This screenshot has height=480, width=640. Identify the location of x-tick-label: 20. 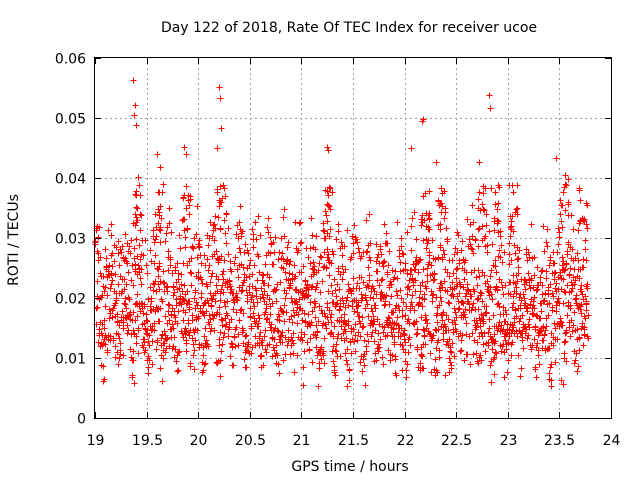
(199, 441).